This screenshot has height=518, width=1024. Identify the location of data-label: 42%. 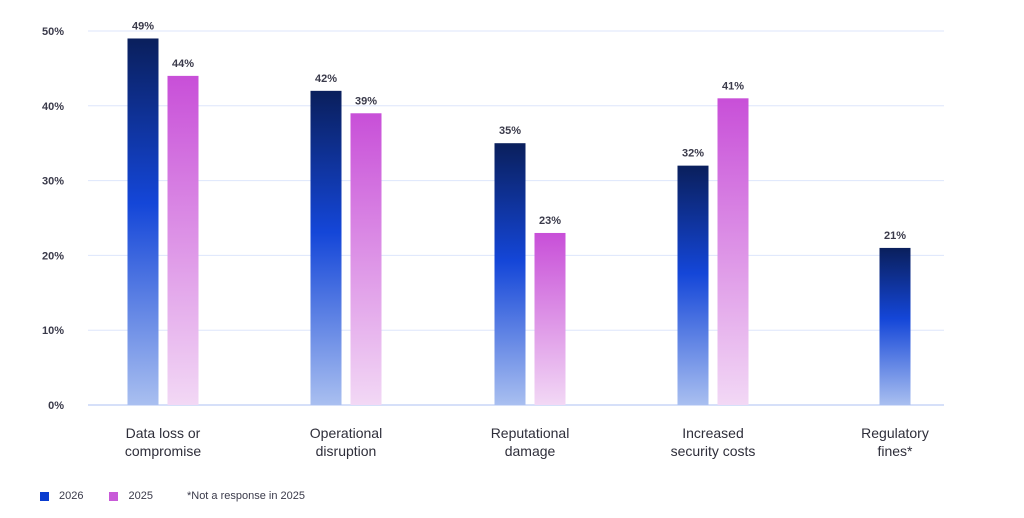
(326, 79).